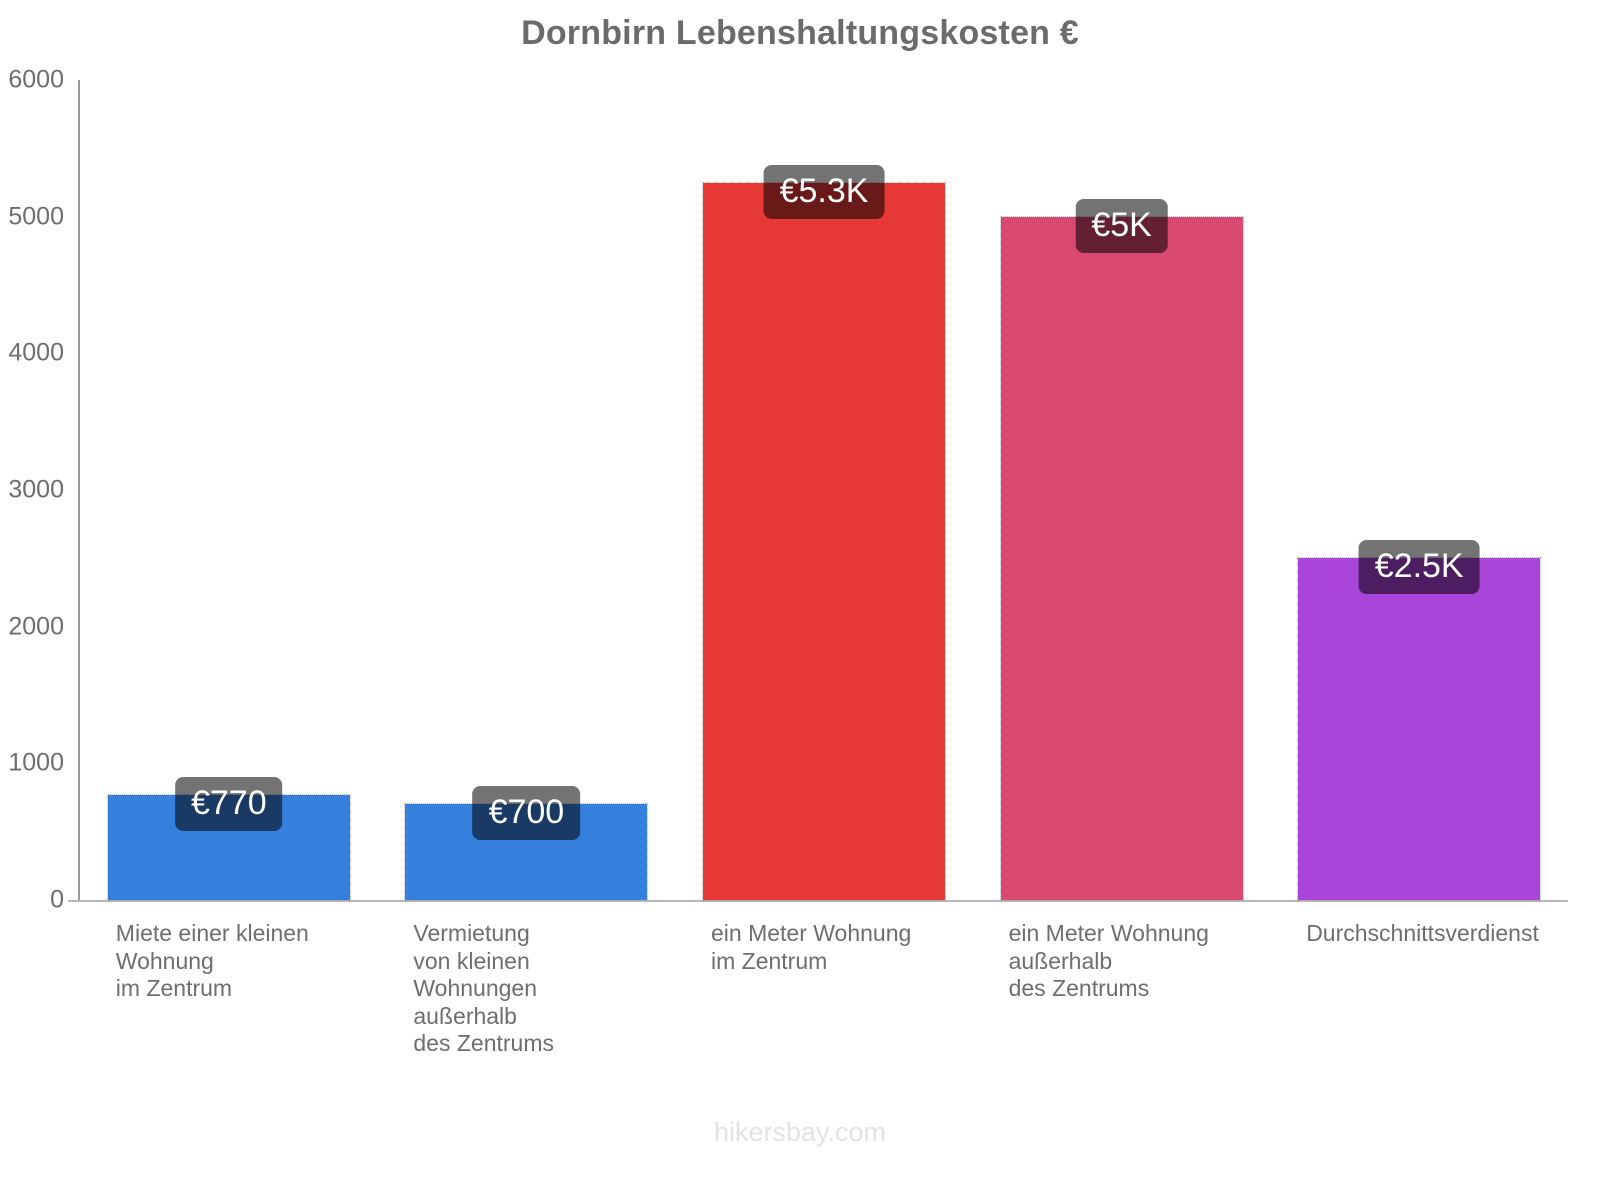 The image size is (1600, 1200). Describe the element at coordinates (1108, 960) in the screenshot. I see `x-axis-tick-label: ein Meter Wohnung außerhalb des Zentrums` at that location.